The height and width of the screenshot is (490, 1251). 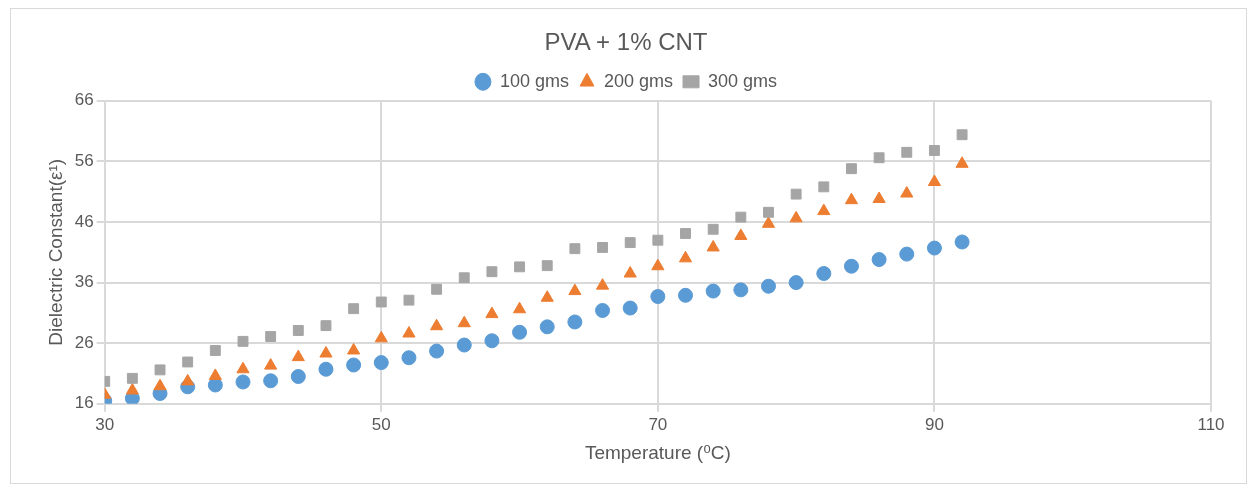 What do you see at coordinates (381, 424) in the screenshot?
I see `x-tick-label: 50` at bounding box center [381, 424].